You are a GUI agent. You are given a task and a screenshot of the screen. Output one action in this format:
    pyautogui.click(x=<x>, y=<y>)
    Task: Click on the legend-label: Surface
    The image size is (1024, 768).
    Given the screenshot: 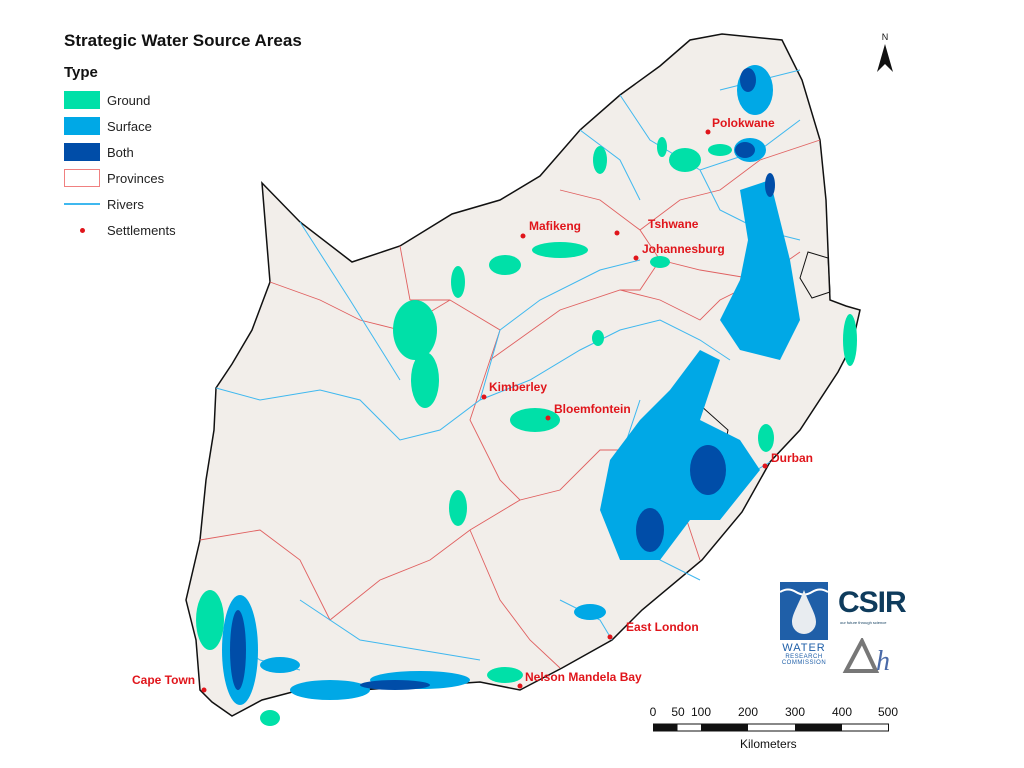 What is the action you would take?
    pyautogui.click(x=129, y=126)
    